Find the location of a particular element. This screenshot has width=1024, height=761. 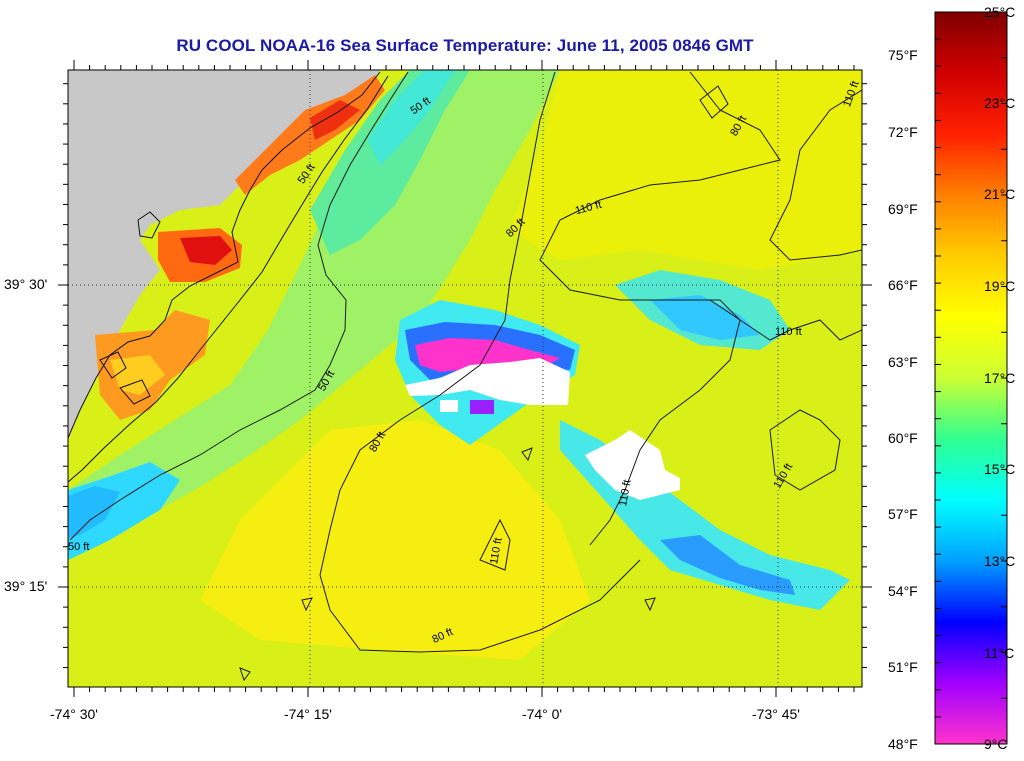

colorbar is located at coordinates (971, 378).